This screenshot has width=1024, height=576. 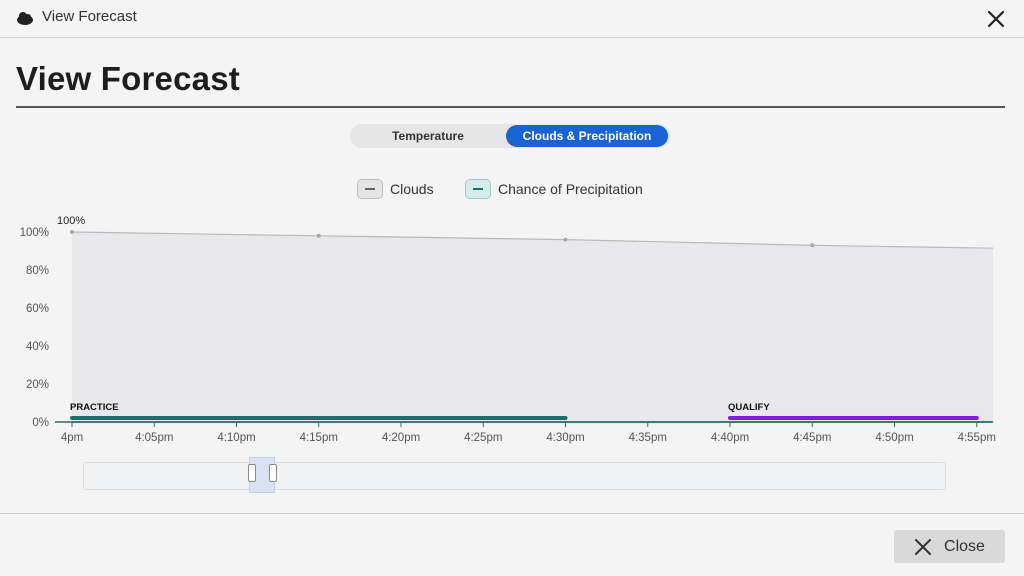 What do you see at coordinates (319, 438) in the screenshot?
I see `x-tick-label: 4:15pm` at bounding box center [319, 438].